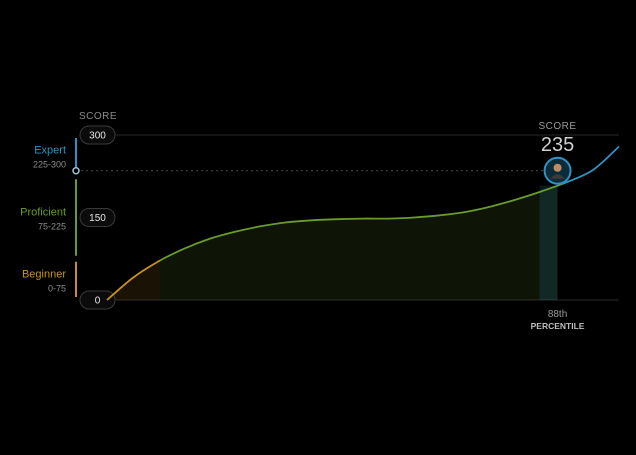 This screenshot has width=636, height=455. What do you see at coordinates (133, 280) in the screenshot?
I see `area-fill-beginner` at bounding box center [133, 280].